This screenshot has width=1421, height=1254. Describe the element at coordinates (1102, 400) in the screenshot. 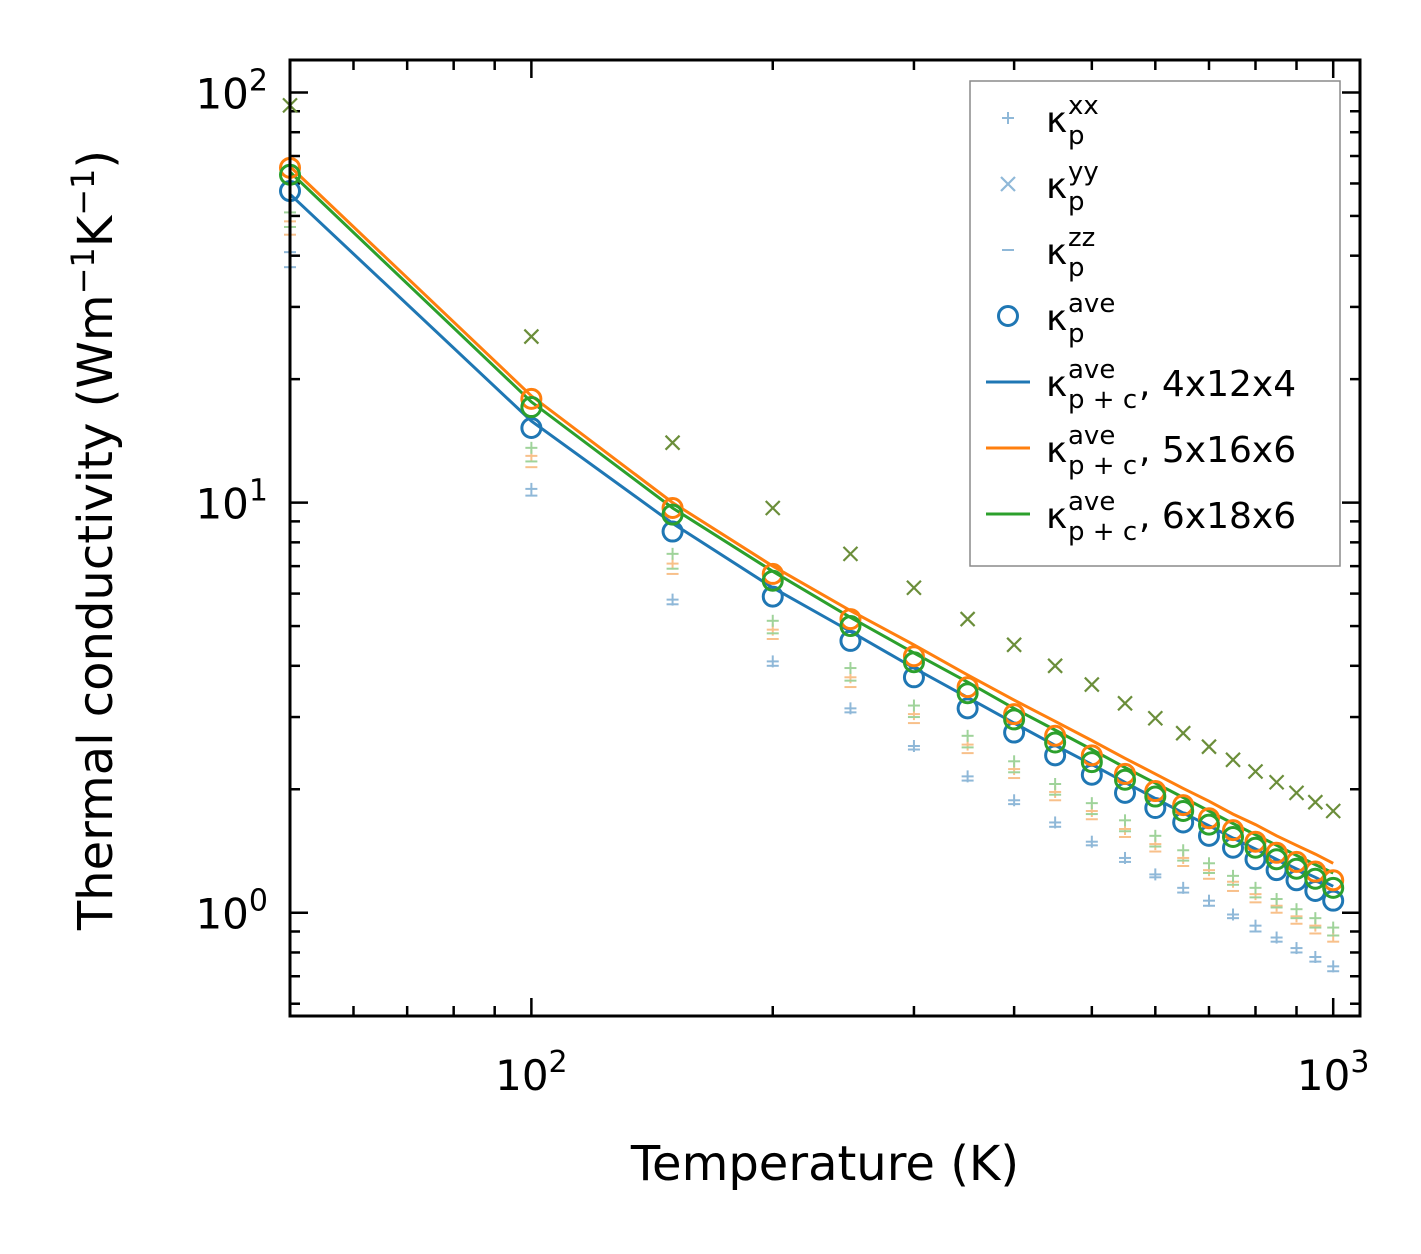

I see `legend-label-sub: p + c` at that location.